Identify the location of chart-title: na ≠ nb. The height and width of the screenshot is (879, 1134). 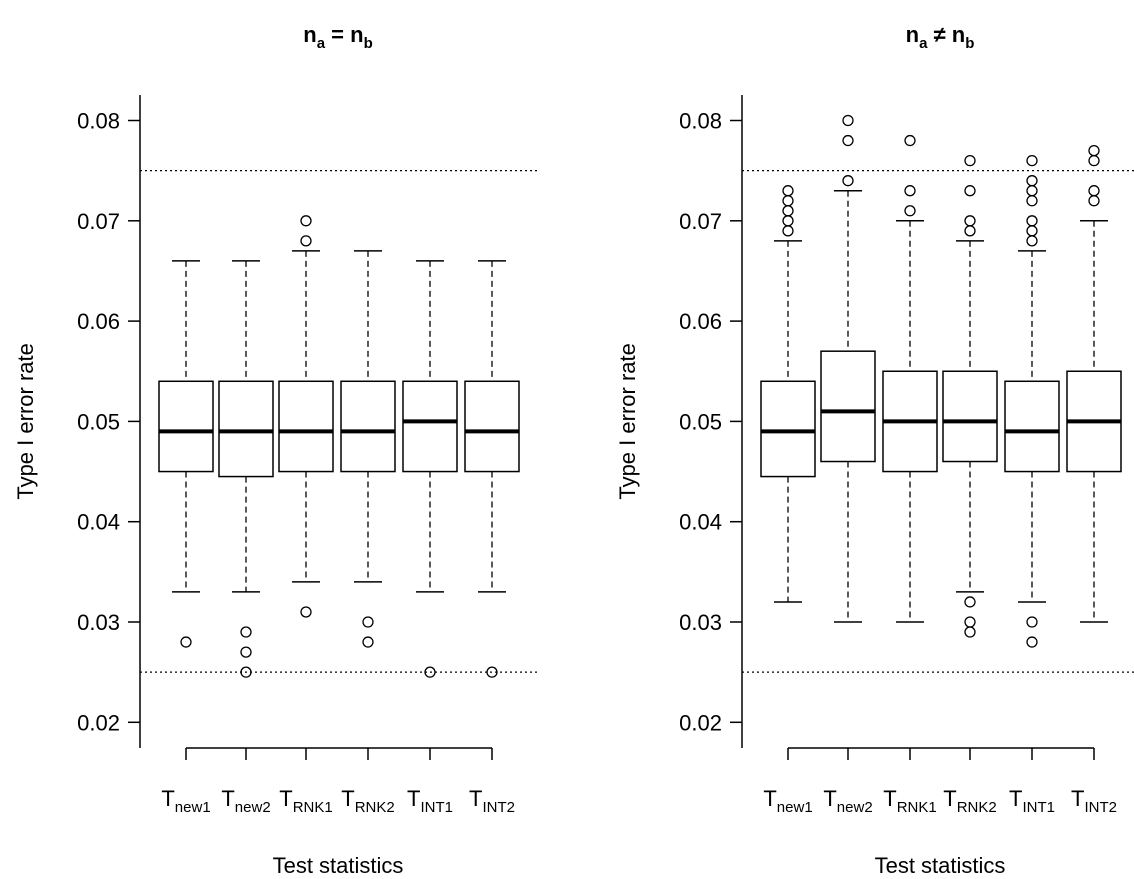
(940, 37).